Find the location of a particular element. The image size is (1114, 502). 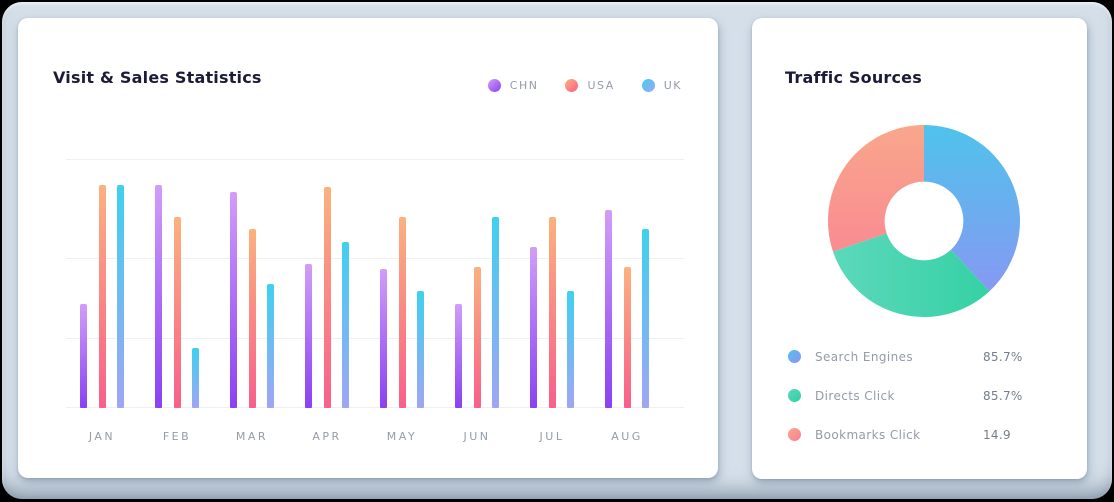

bar-group-mar is located at coordinates (252, 284).